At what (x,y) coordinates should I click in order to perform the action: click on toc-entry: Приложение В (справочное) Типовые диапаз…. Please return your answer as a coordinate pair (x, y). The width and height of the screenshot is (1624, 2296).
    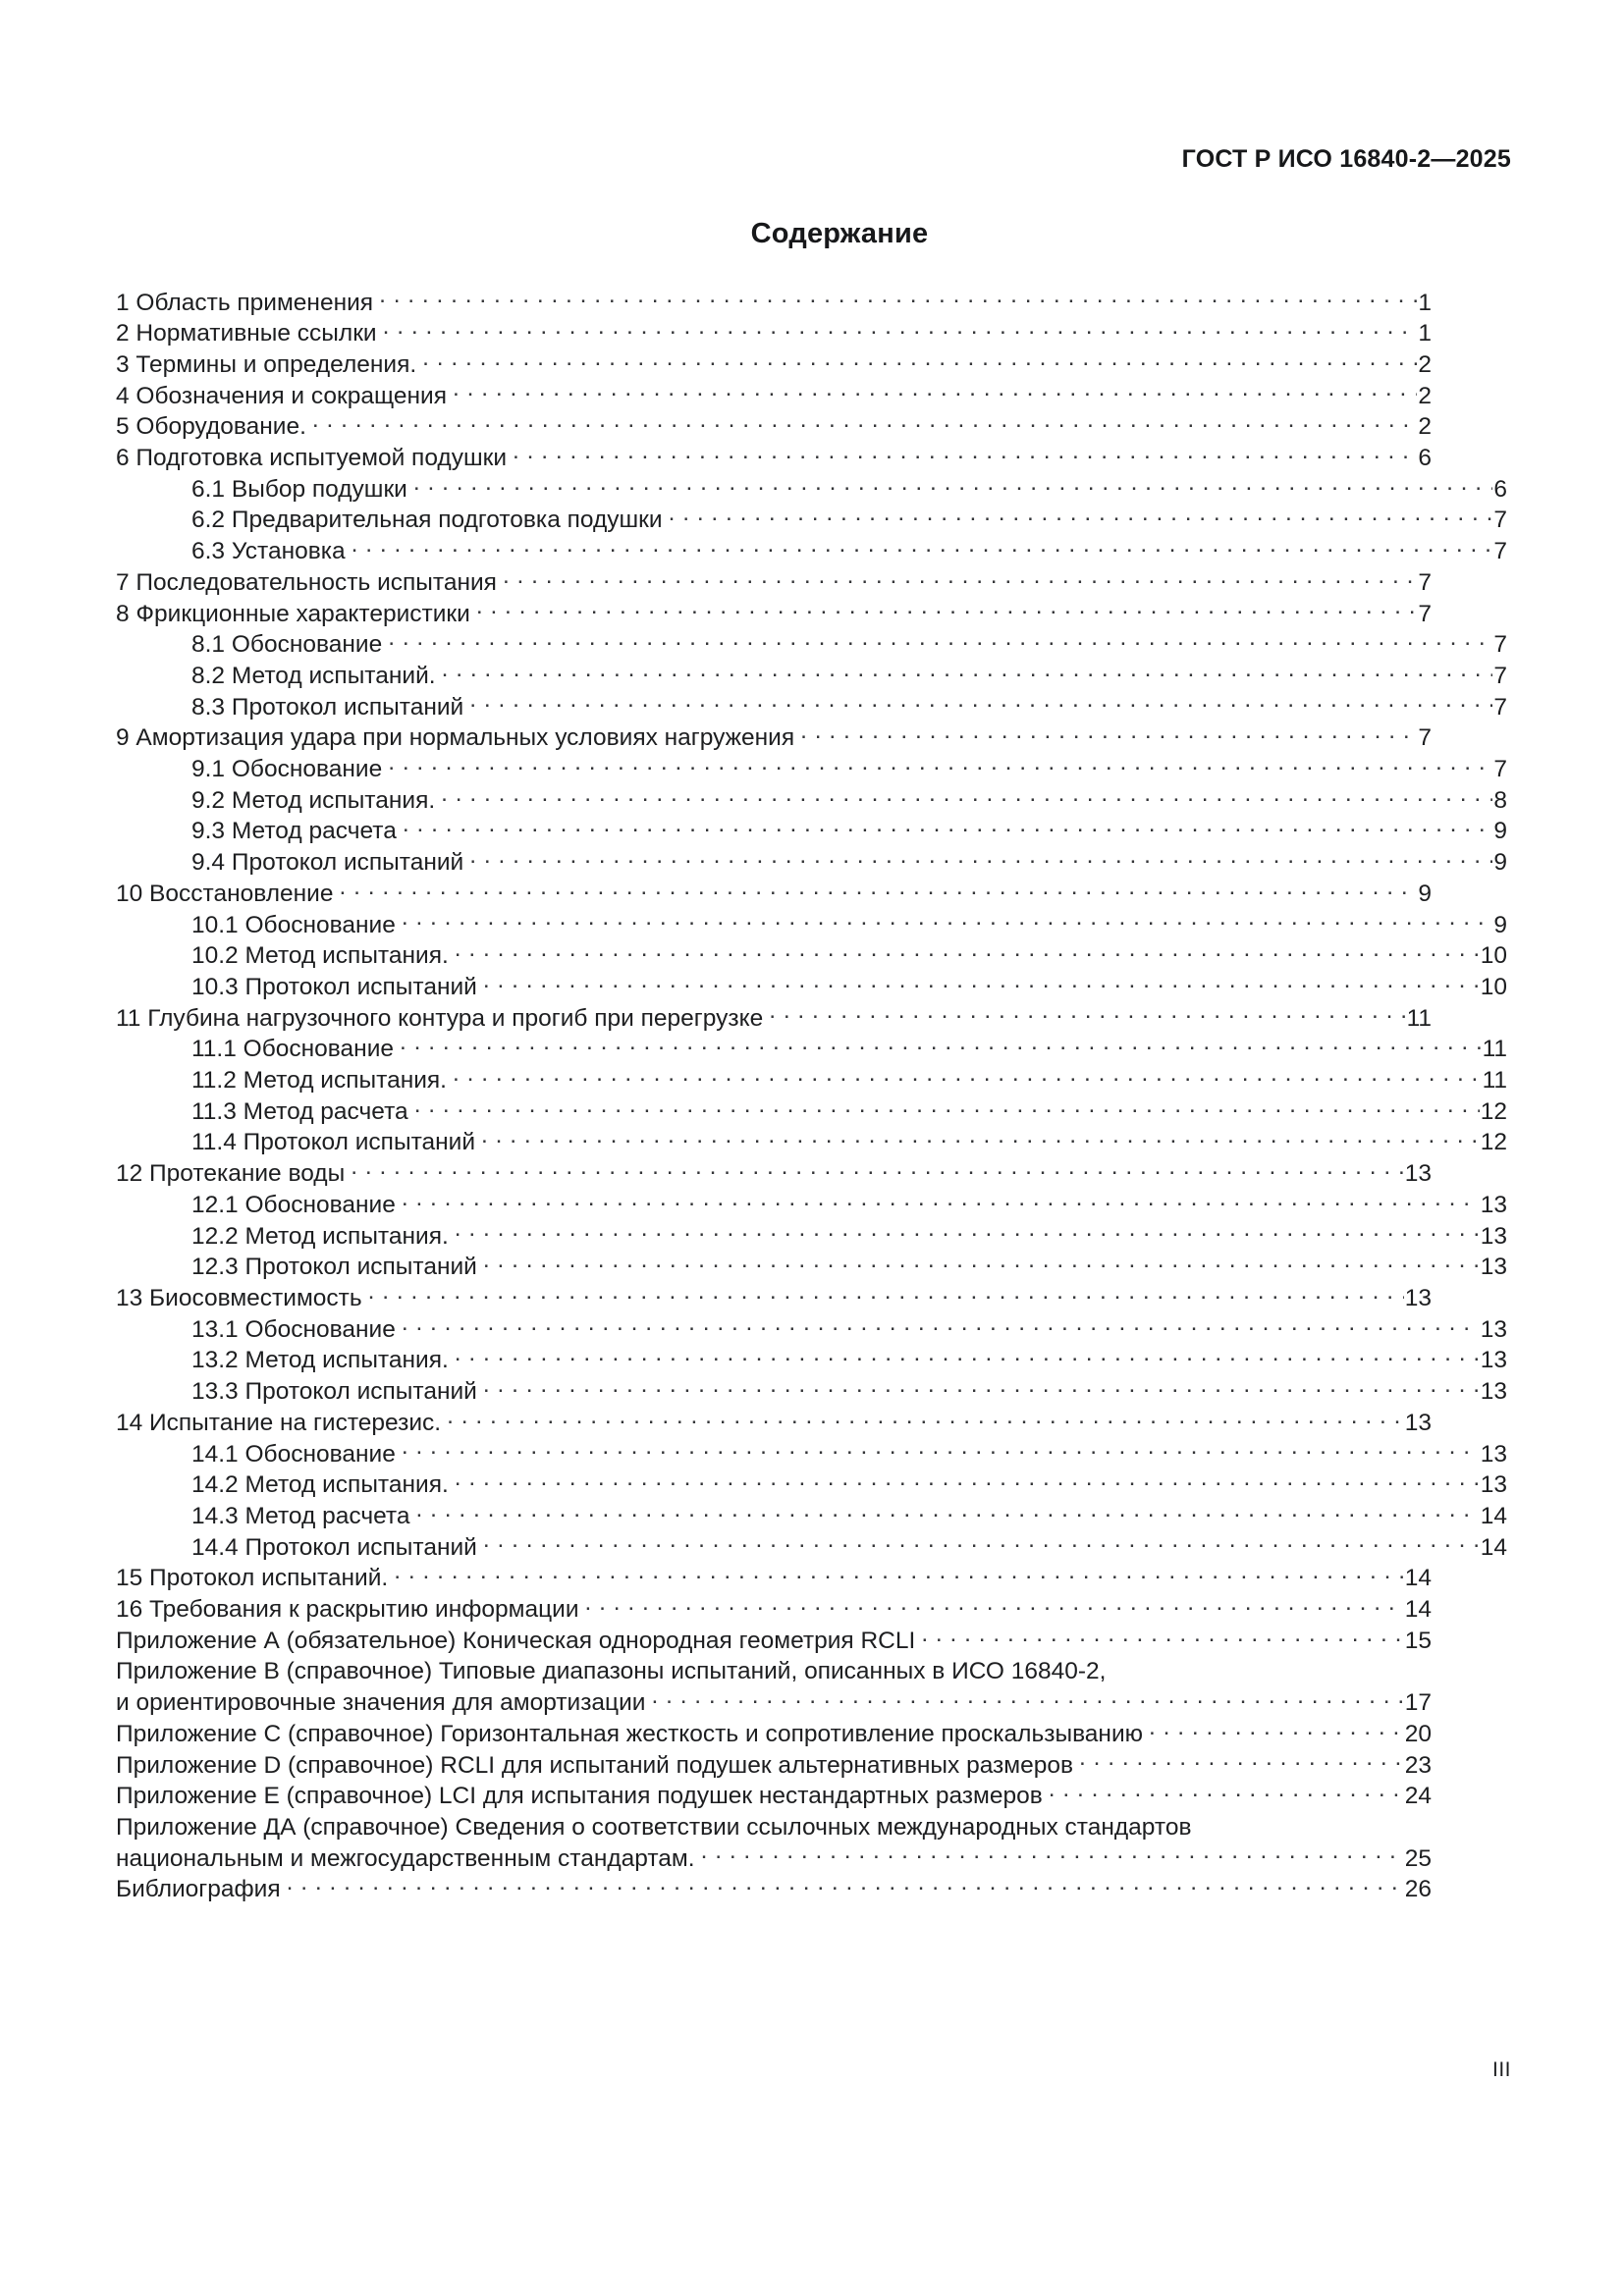
    Looking at the image, I should click on (774, 1686).